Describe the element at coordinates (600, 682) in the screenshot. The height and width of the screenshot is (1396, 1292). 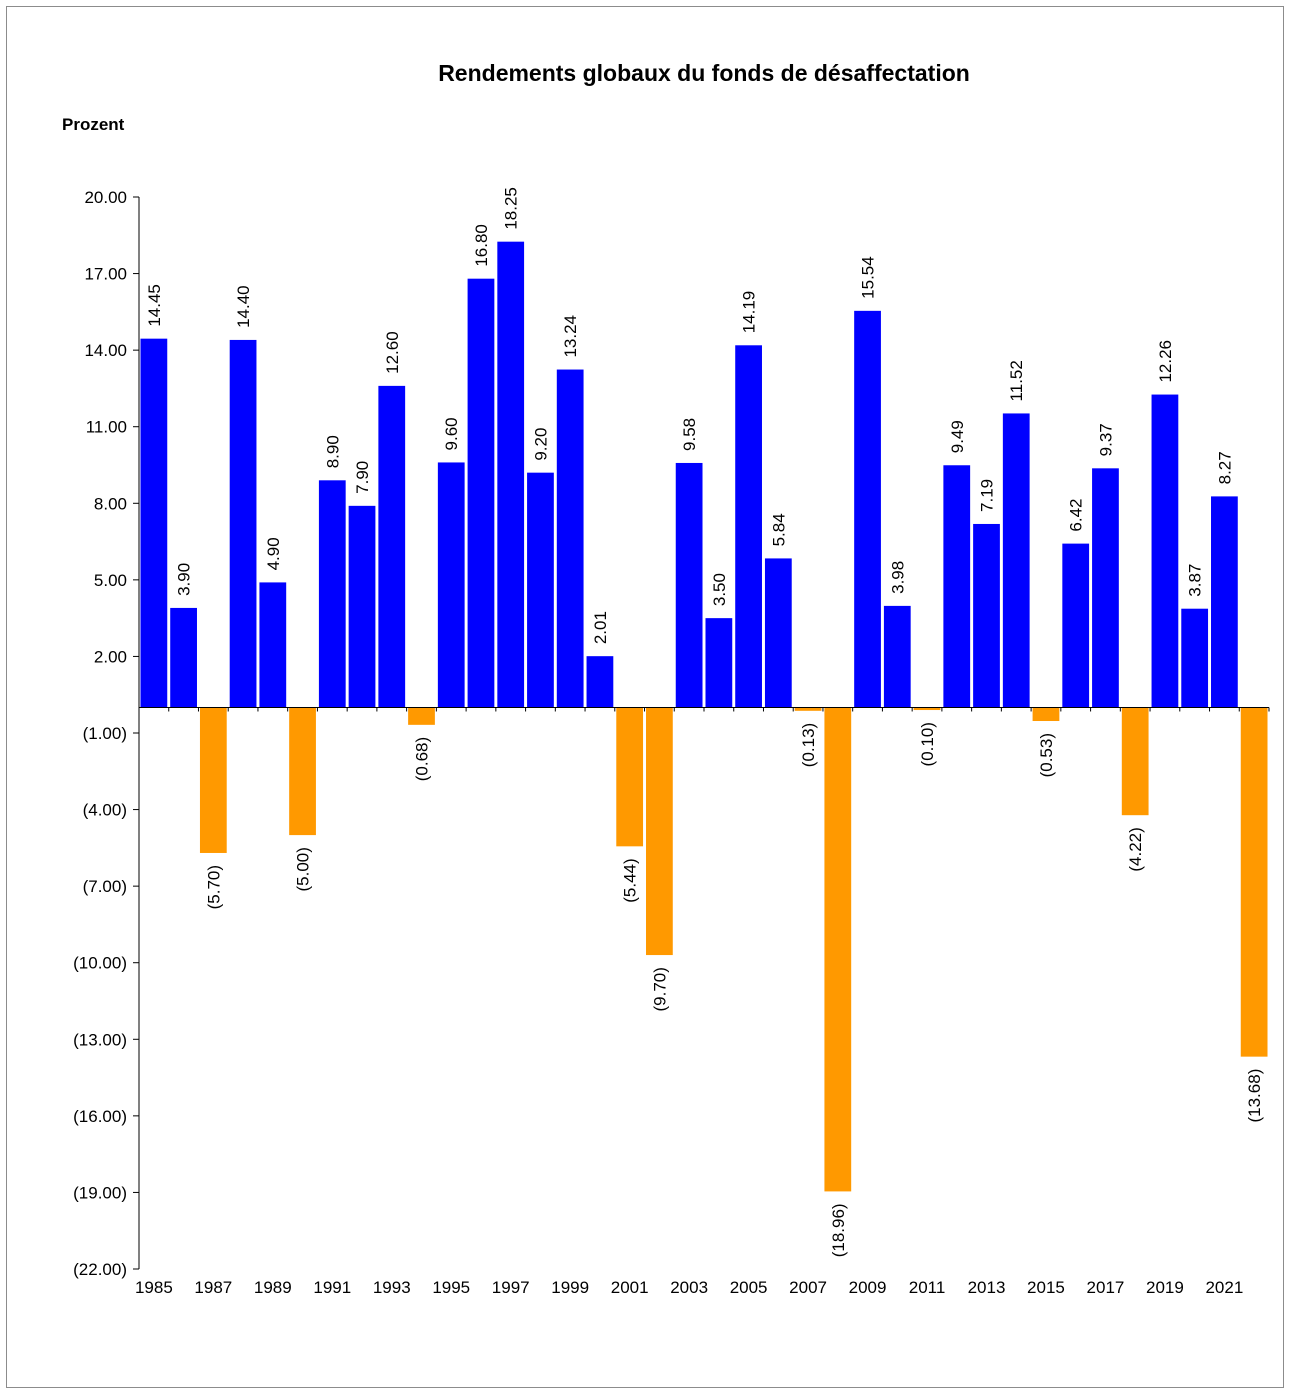
I see `bar-2000` at that location.